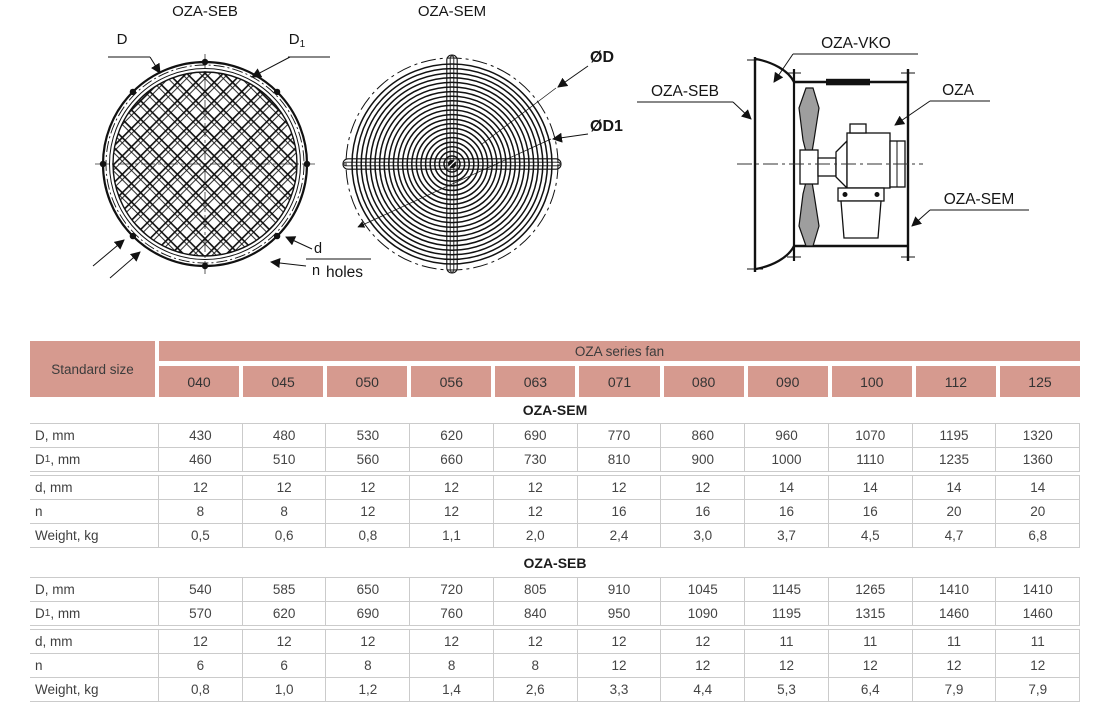 This screenshot has height=716, width=1100. I want to click on value-cell: 480, so click(283, 435).